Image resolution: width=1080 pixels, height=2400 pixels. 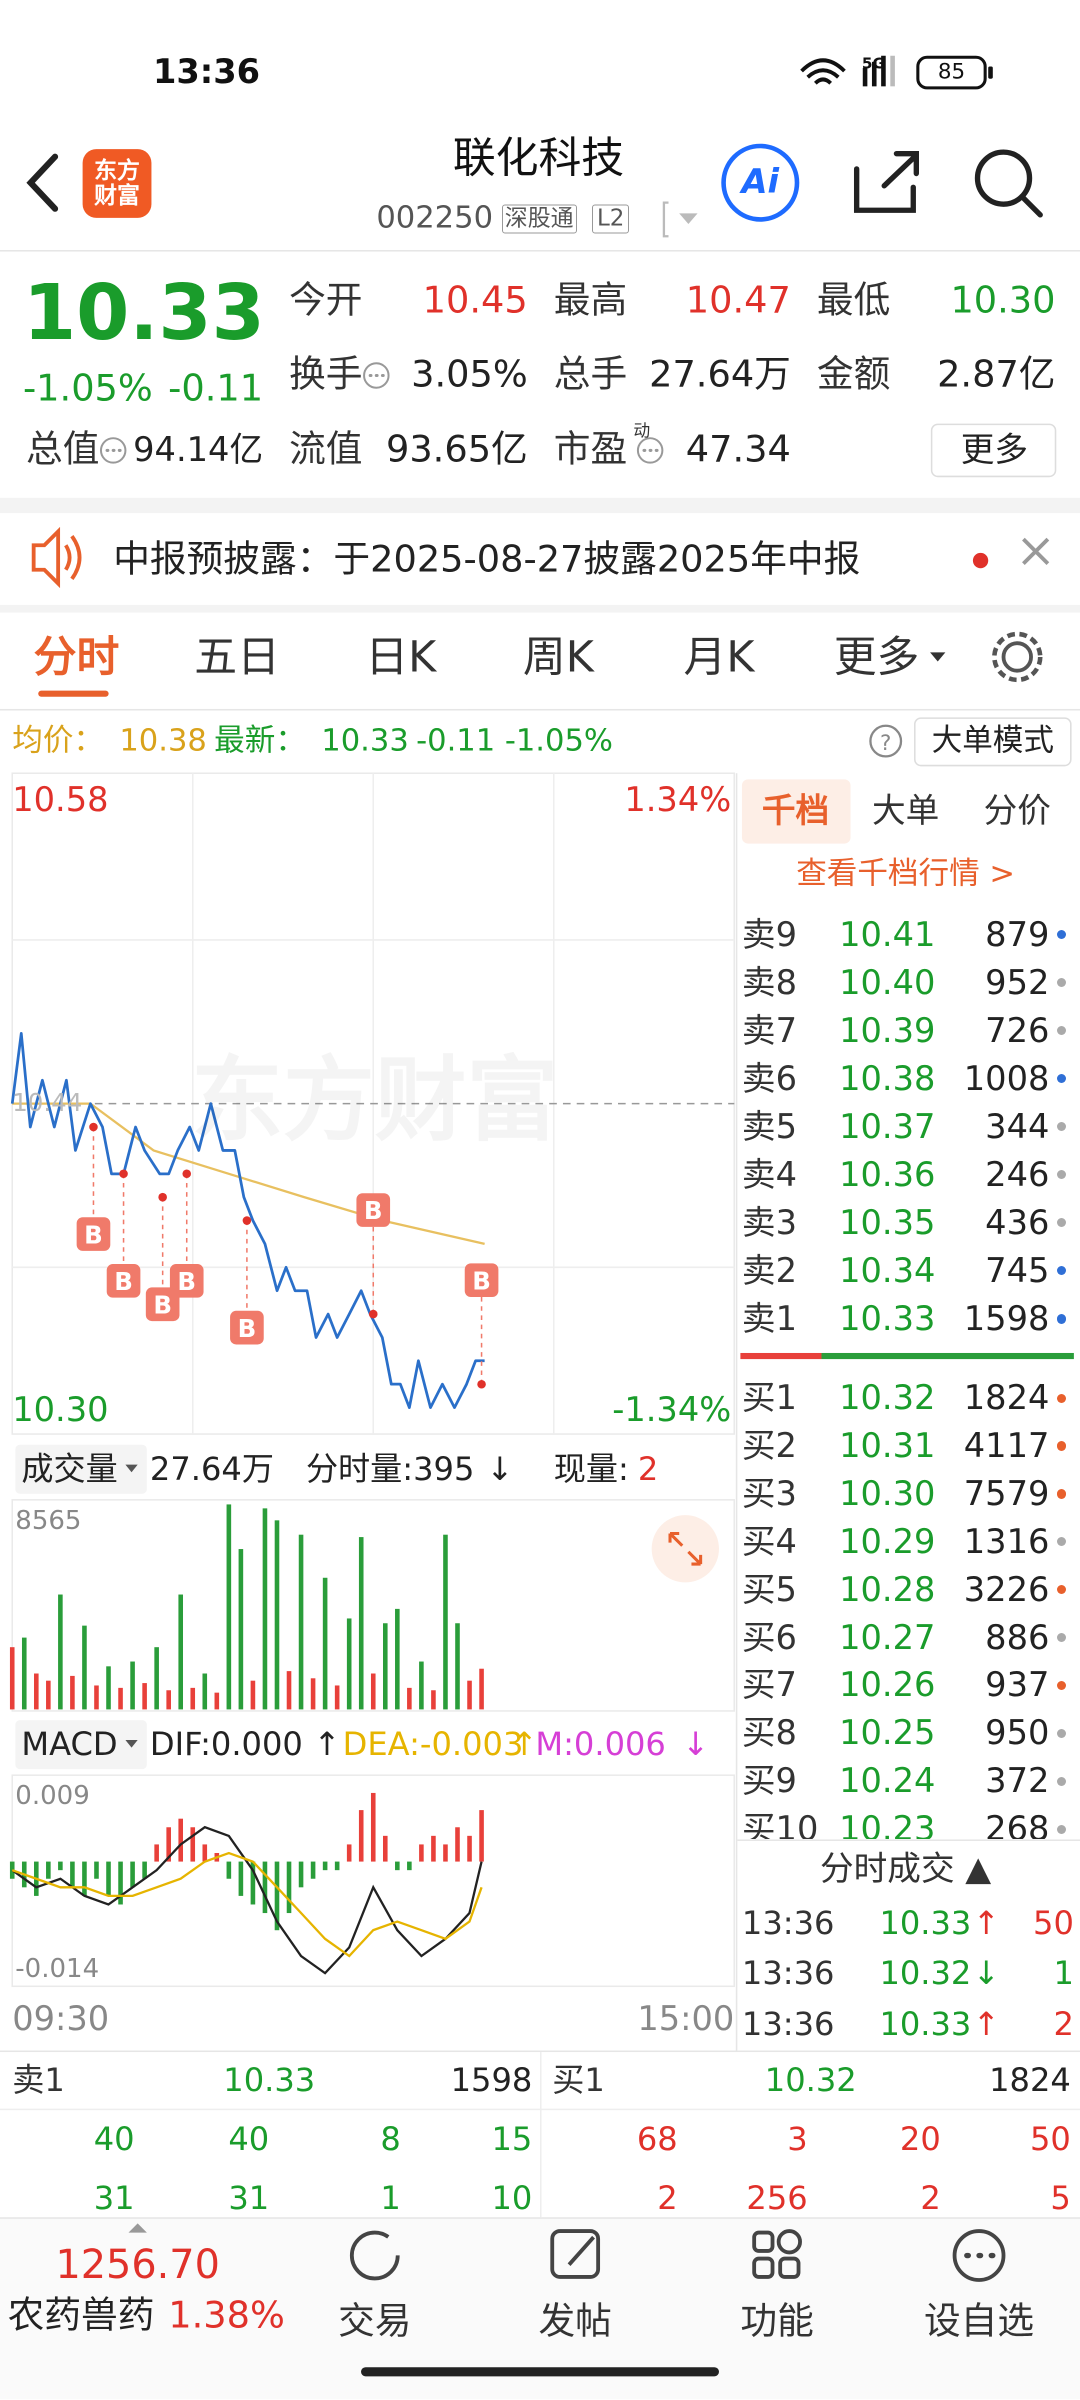 I want to click on logo-bg, so click(x=117, y=183).